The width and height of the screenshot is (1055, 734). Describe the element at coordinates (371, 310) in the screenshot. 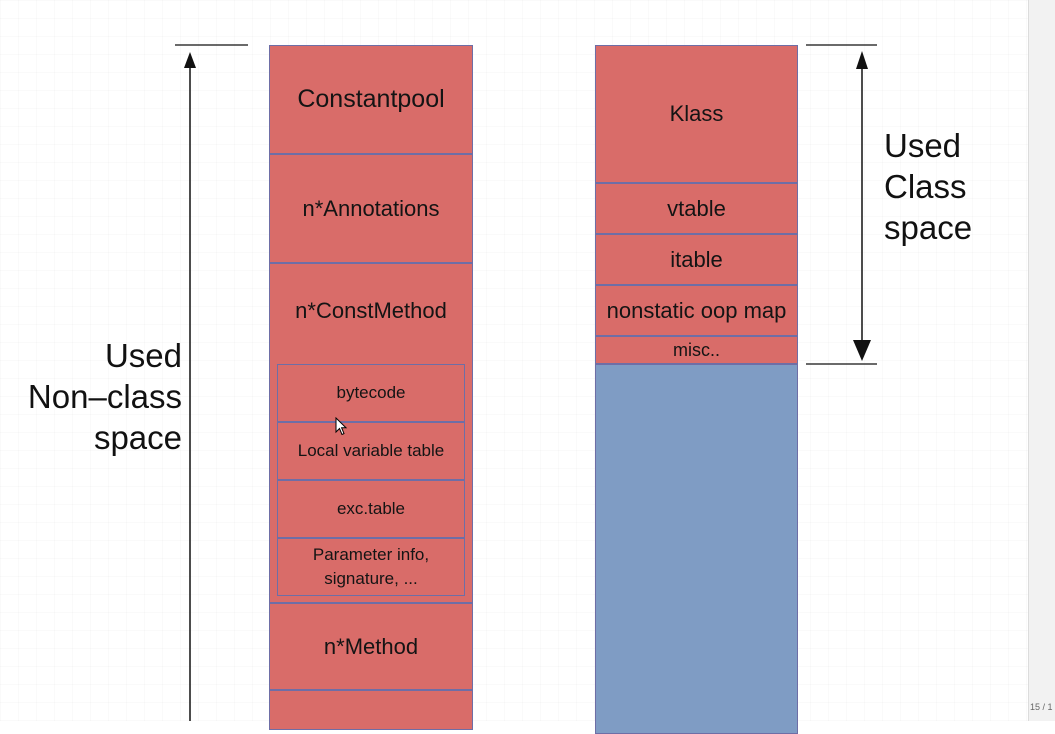

I see `constmethod-label: n*ConstMethod` at that location.